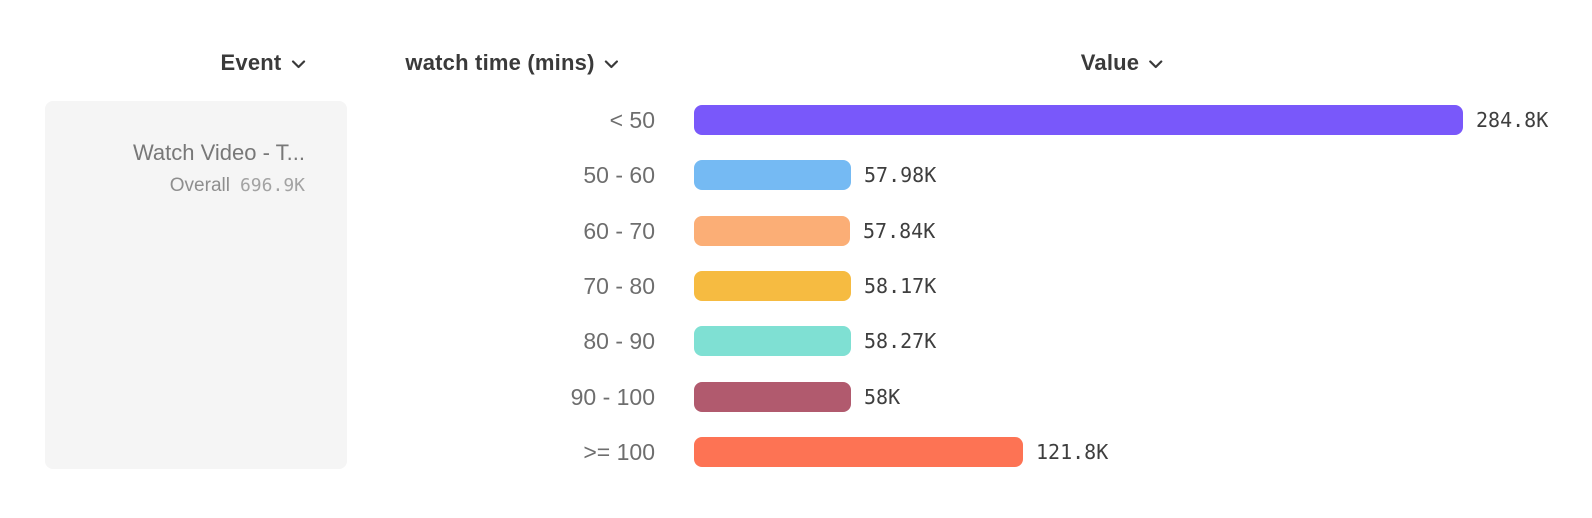 The width and height of the screenshot is (1592, 518). I want to click on value-label: 57.98K, so click(900, 175).